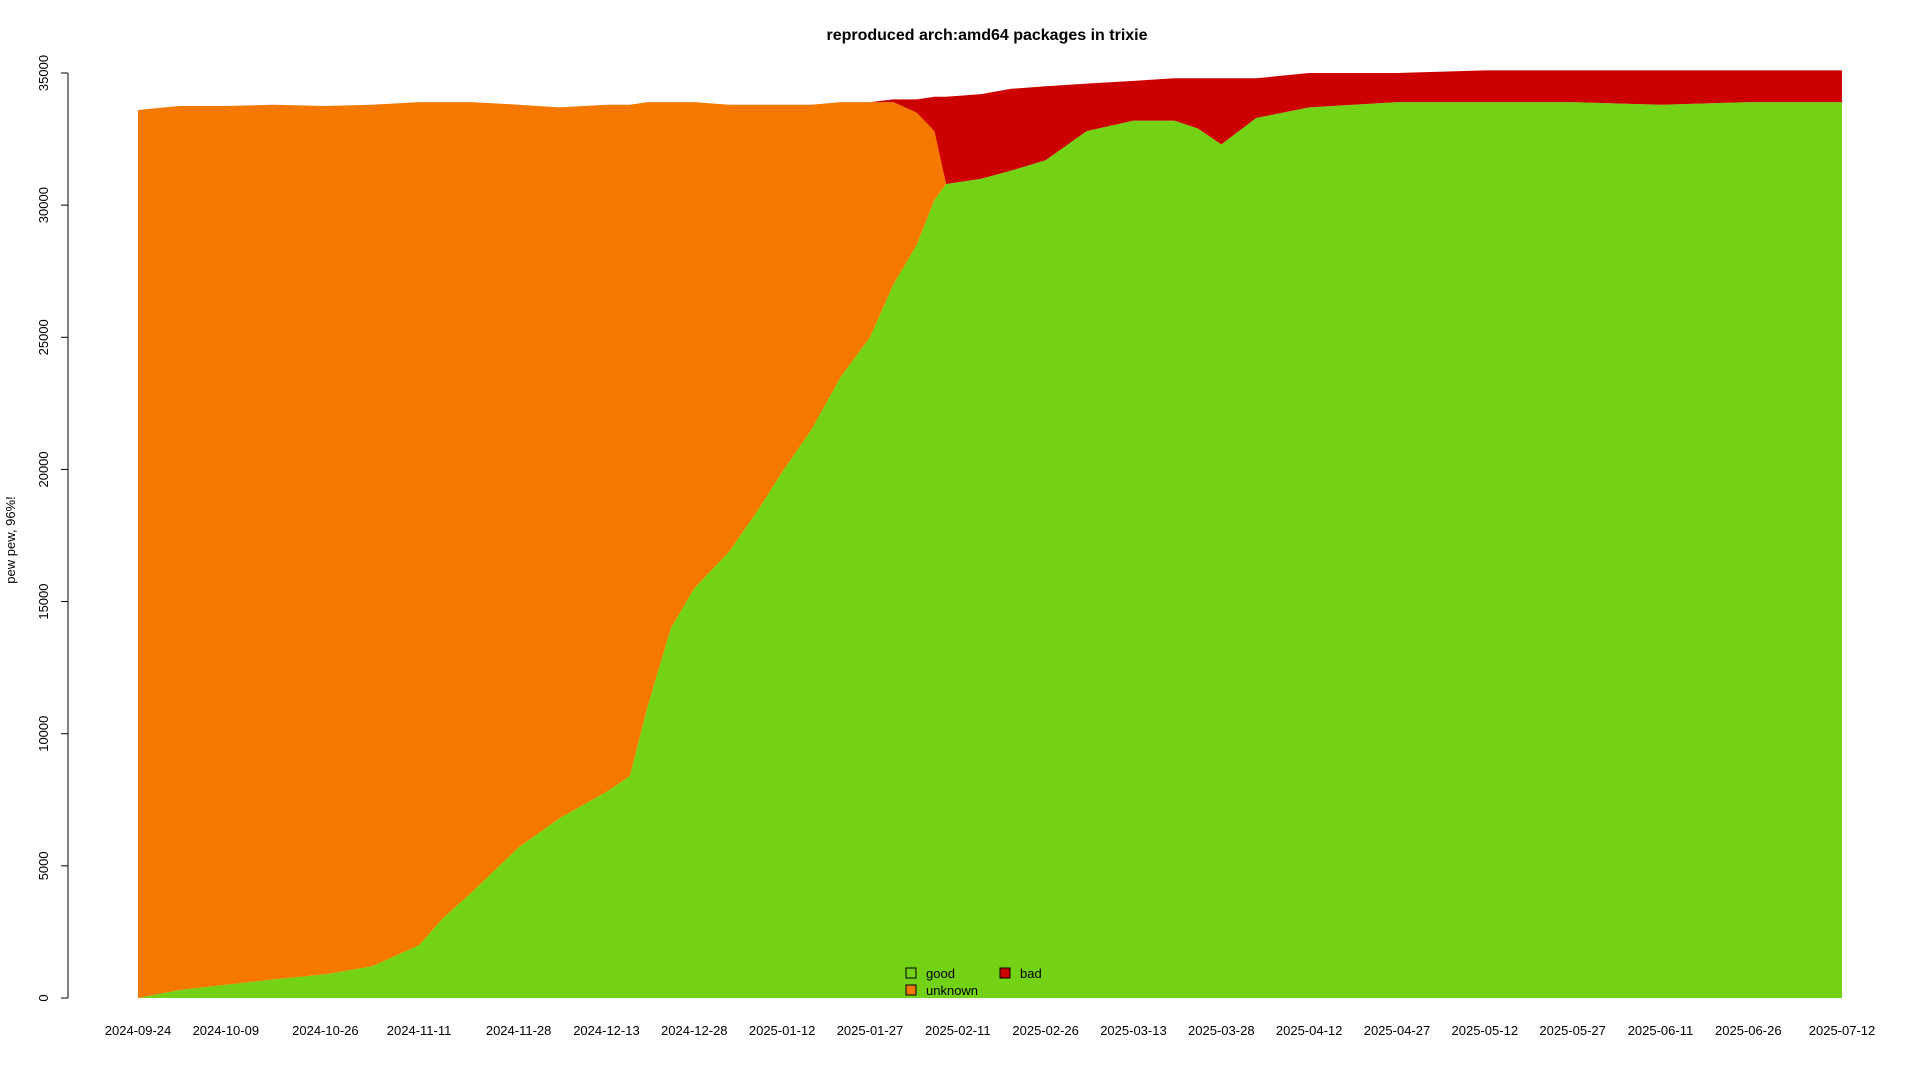  What do you see at coordinates (911, 990) in the screenshot?
I see `legend-swatch-unknown` at bounding box center [911, 990].